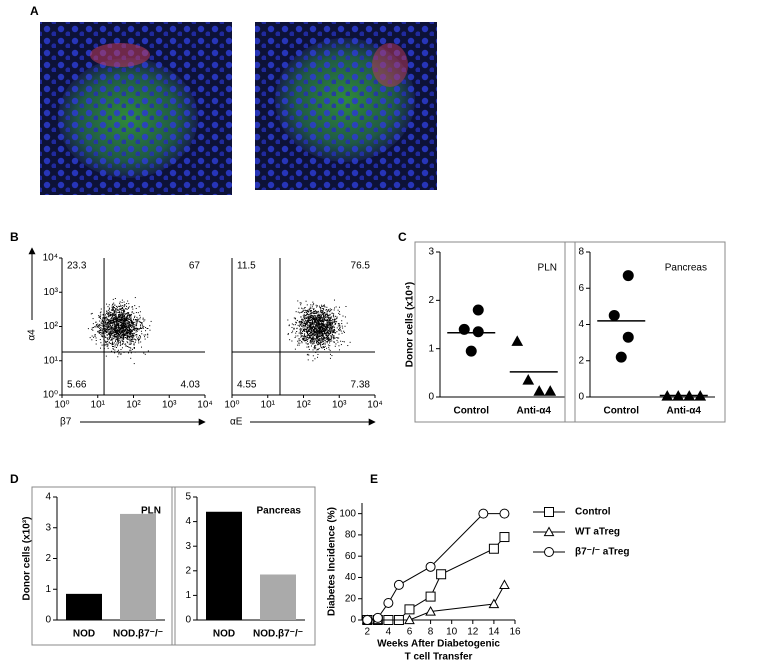 This screenshot has height=663, width=762. What do you see at coordinates (452, 632) in the screenshot?
I see `x-tick-label: 10` at bounding box center [452, 632].